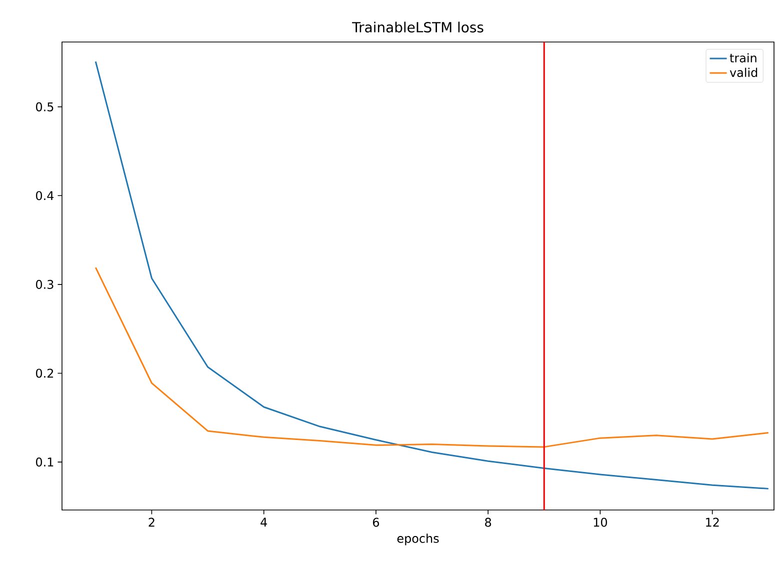 The image size is (776, 582). Describe the element at coordinates (712, 522) in the screenshot. I see `x-tick-label: 12` at that location.